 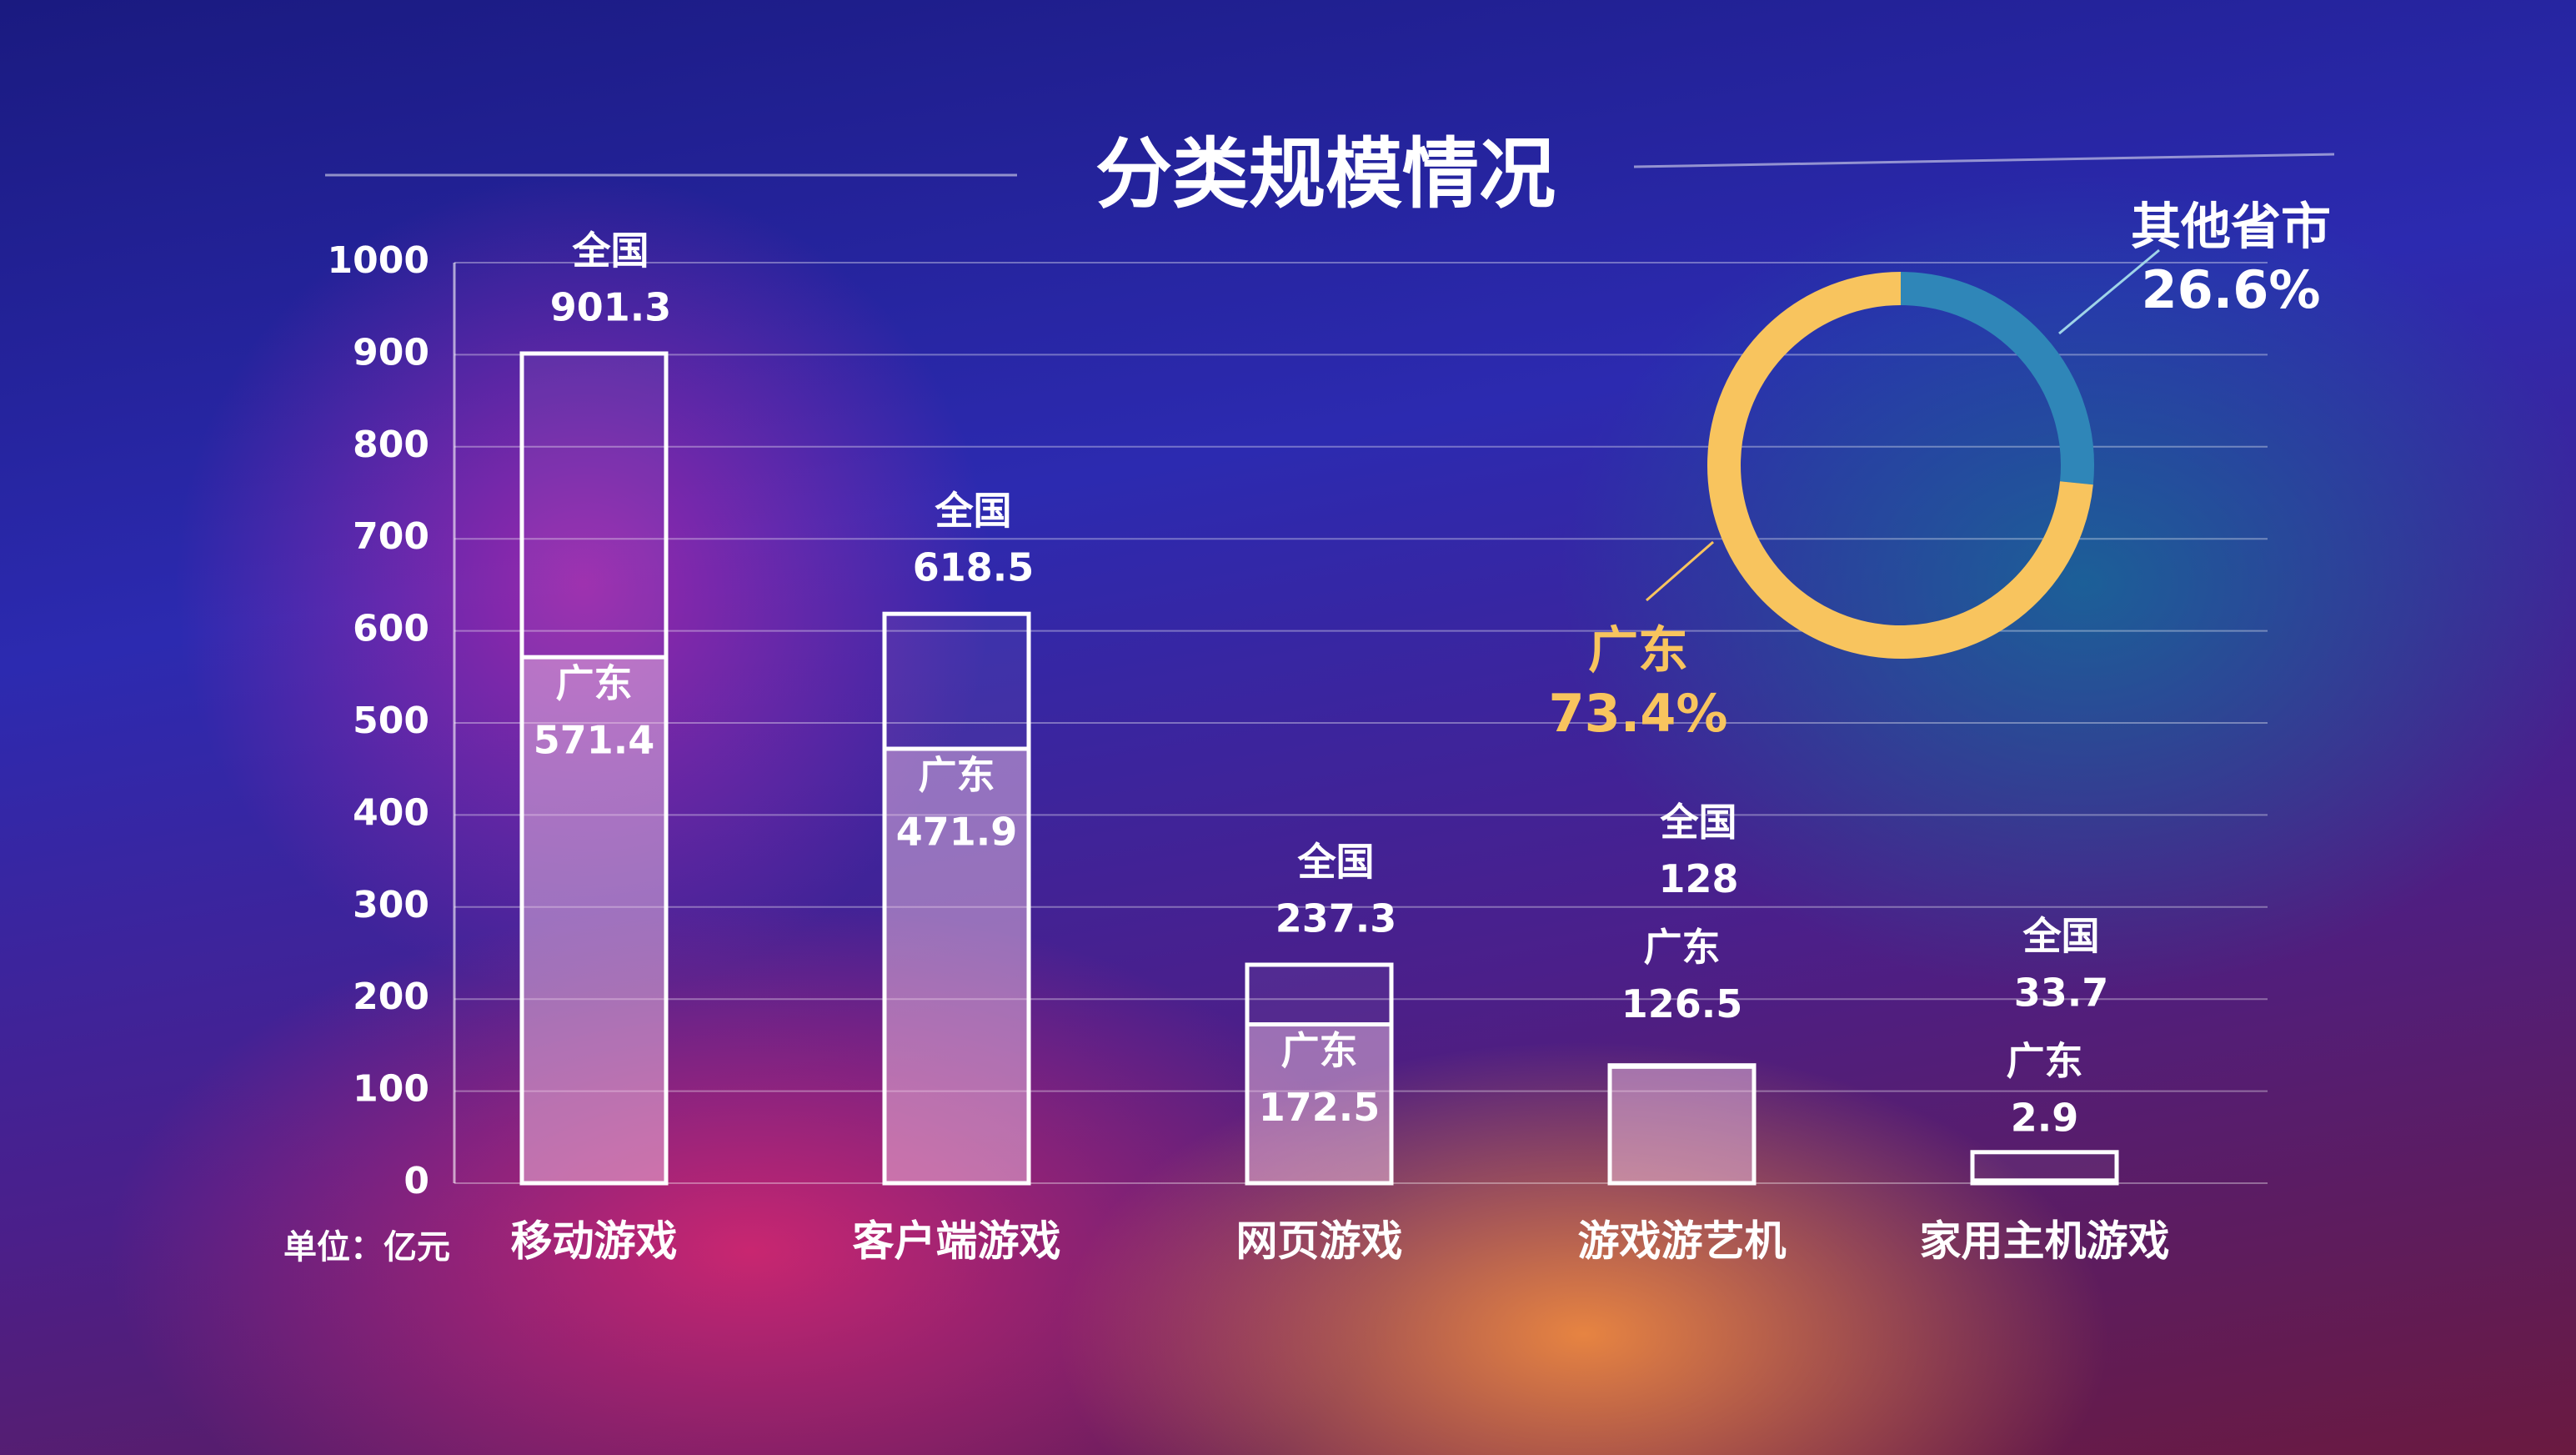 What do you see at coordinates (391, 905) in the screenshot?
I see `y-tick-label: 300` at bounding box center [391, 905].